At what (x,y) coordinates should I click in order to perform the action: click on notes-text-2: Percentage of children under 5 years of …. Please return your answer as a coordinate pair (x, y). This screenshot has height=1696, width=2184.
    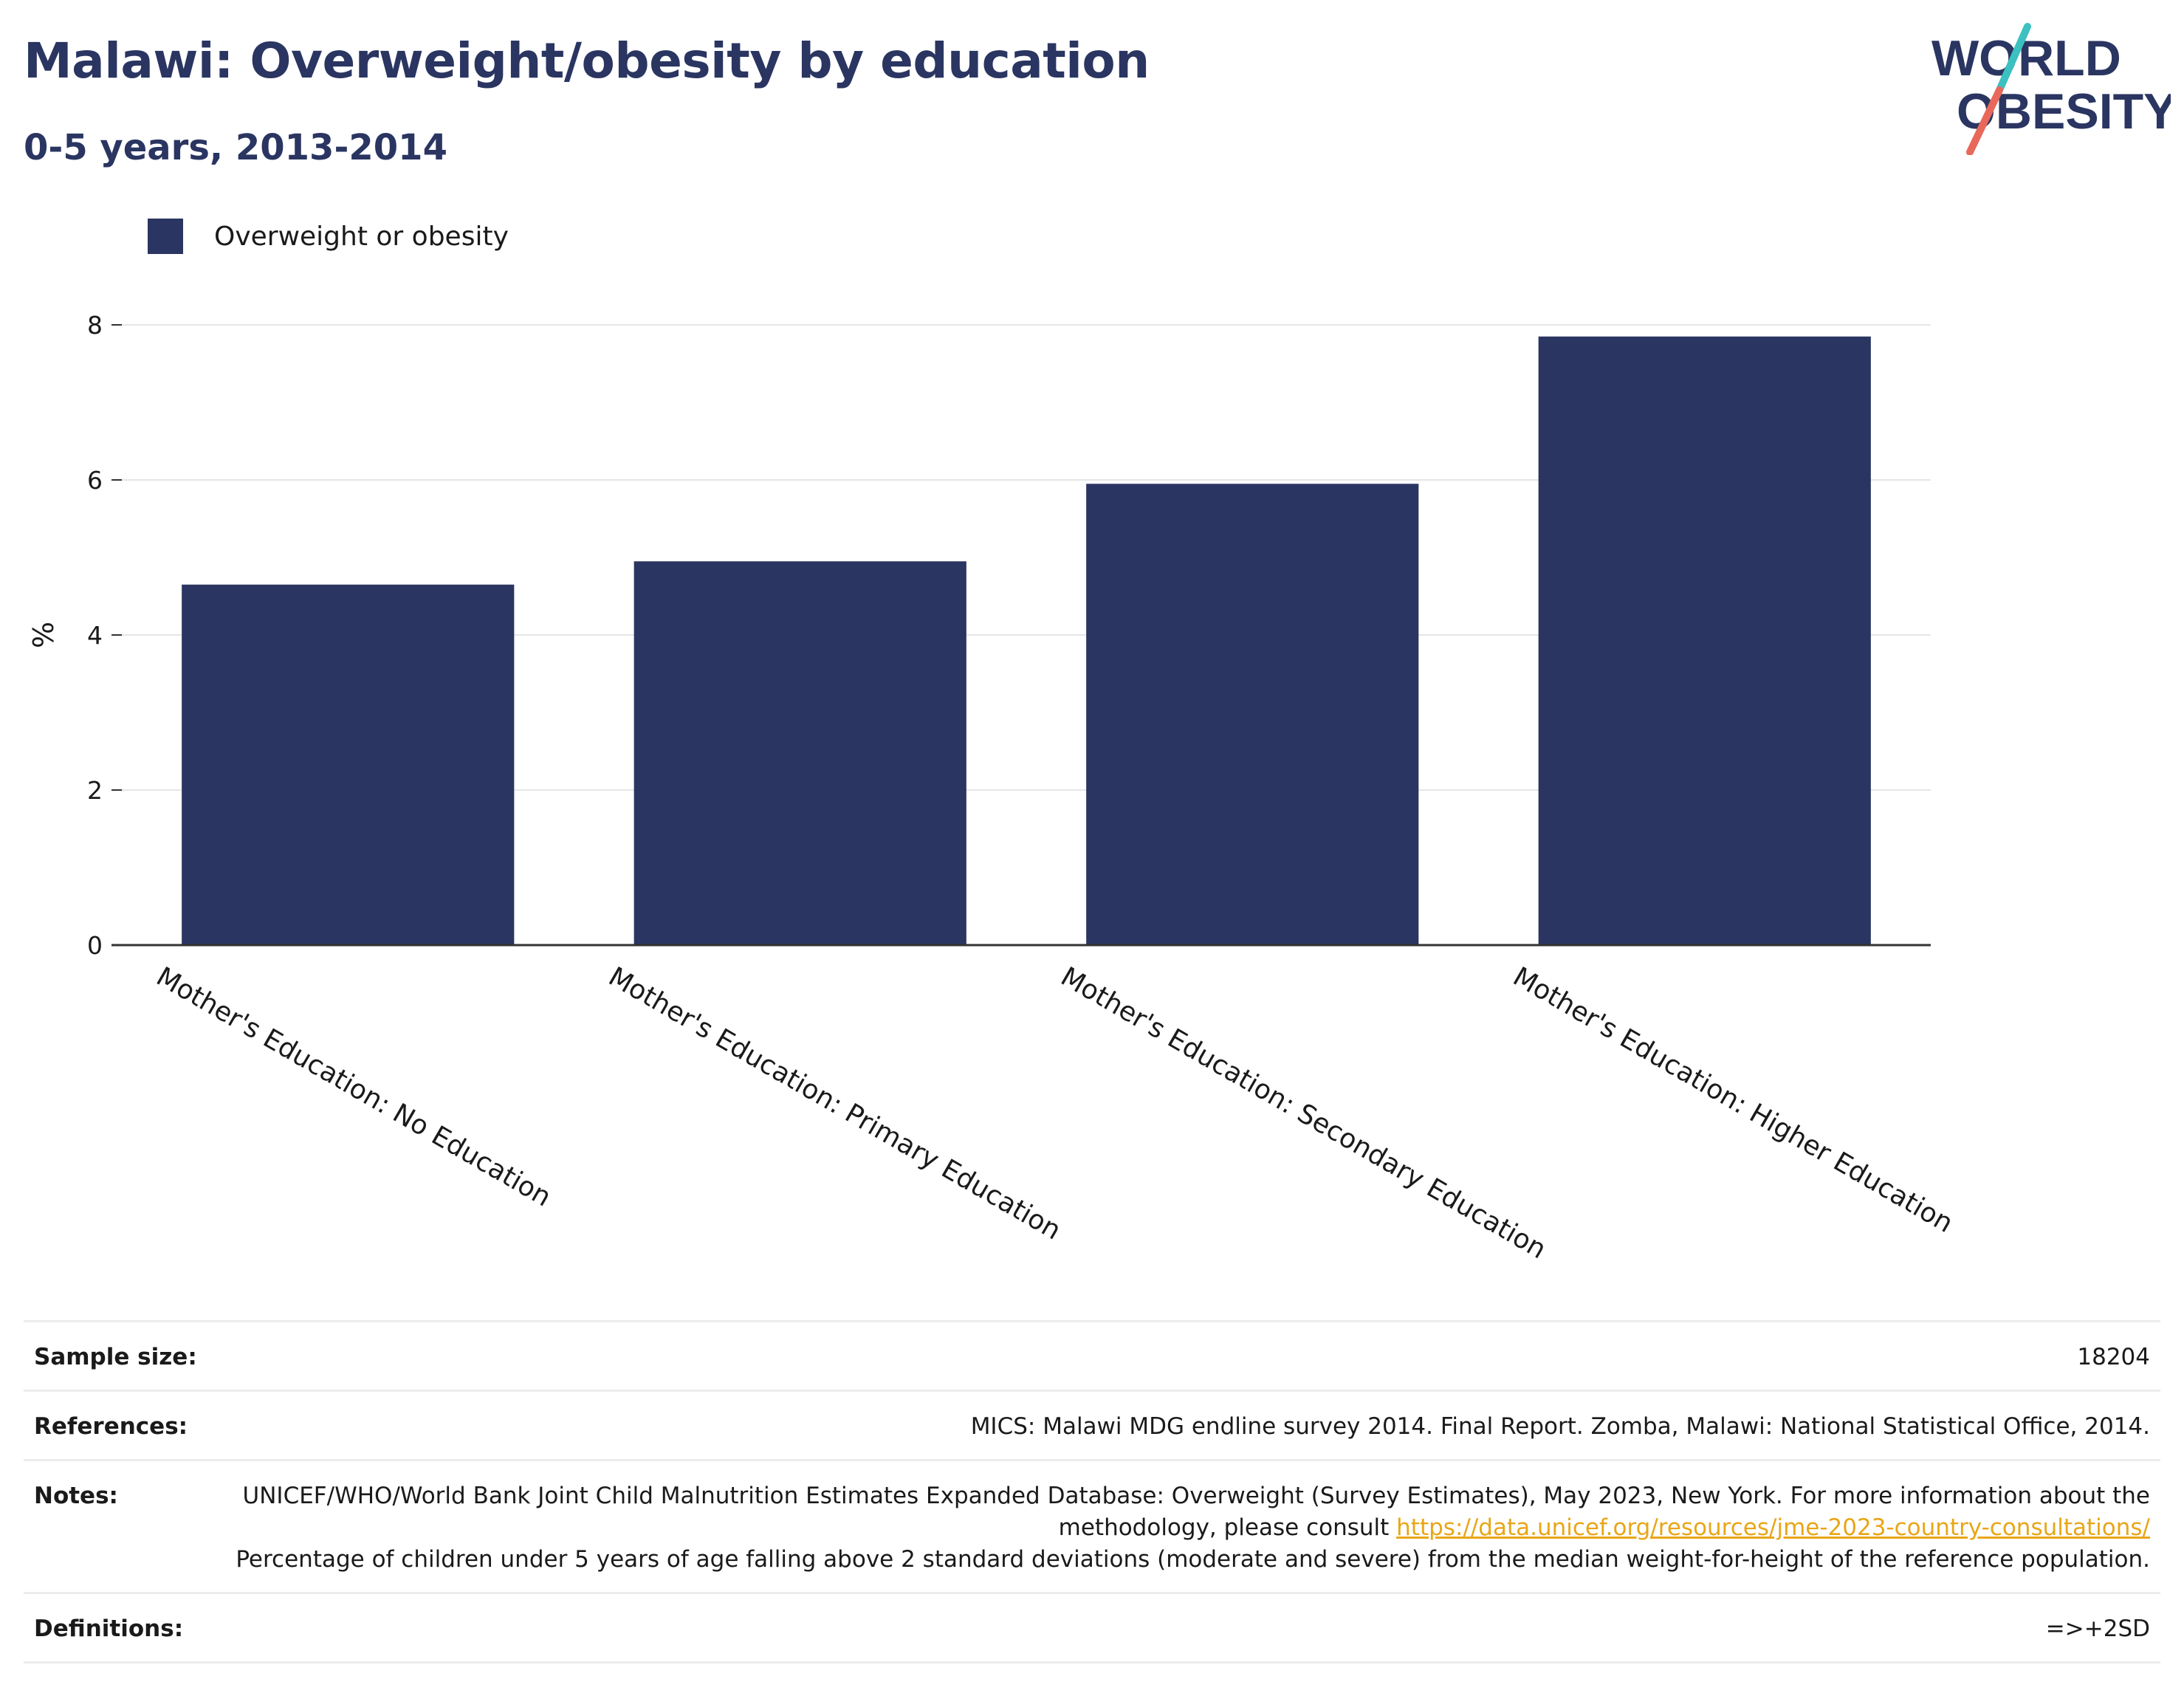
    Looking at the image, I should click on (1193, 1559).